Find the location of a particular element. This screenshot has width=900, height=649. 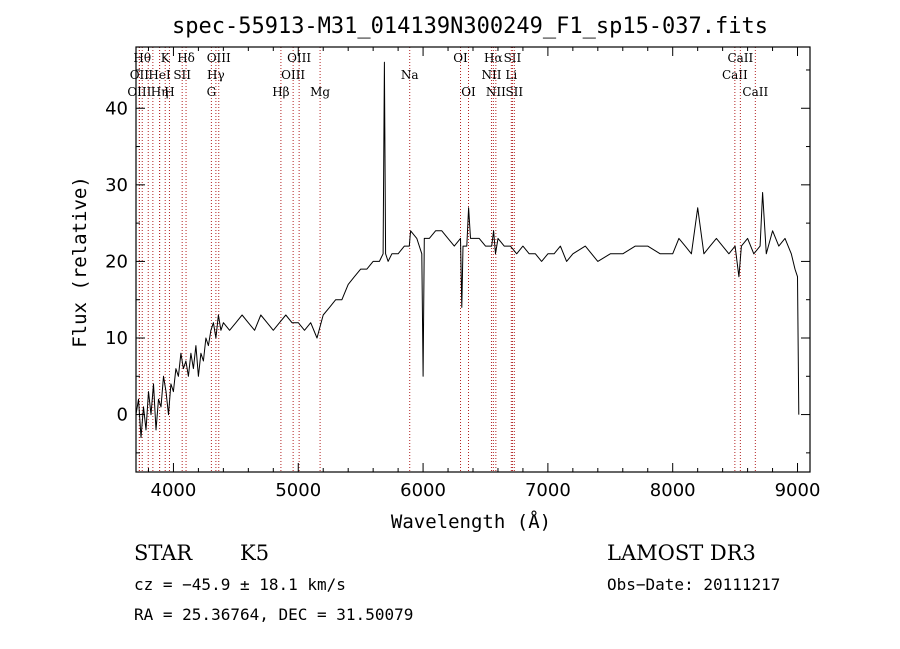

redshift-velocity: cz = −45.9 ± 18.1 km/s is located at coordinates (240, 584).